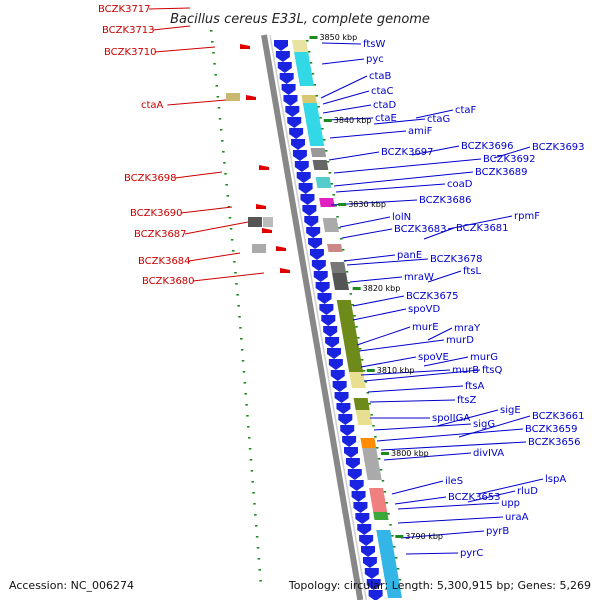 Image resolution: width=600 pixels, height=600 pixels. Describe the element at coordinates (425, 327) in the screenshot. I see `forward-gene-label: murE` at that location.